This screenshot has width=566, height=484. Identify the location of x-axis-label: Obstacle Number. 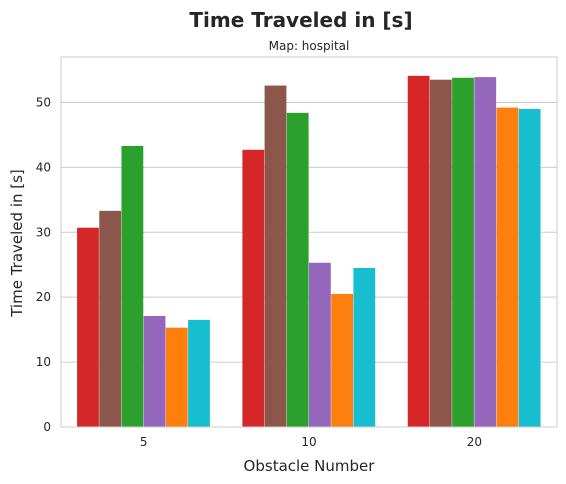
(310, 466).